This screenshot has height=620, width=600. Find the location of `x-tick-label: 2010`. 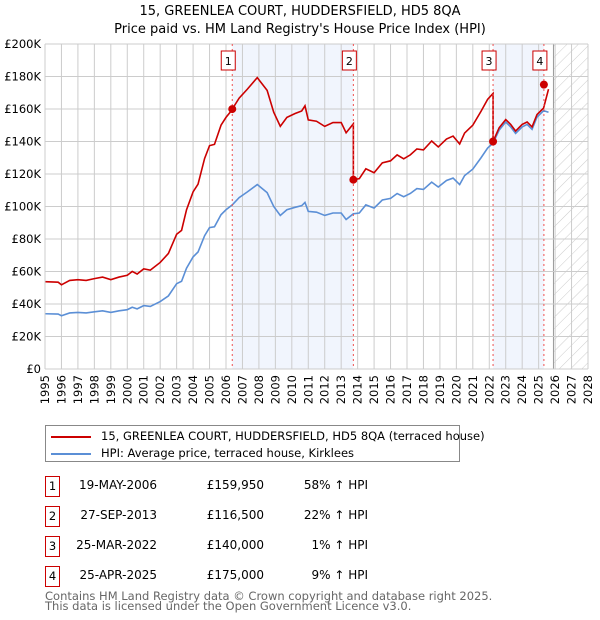

x-tick-label: 2010 is located at coordinates (292, 389).